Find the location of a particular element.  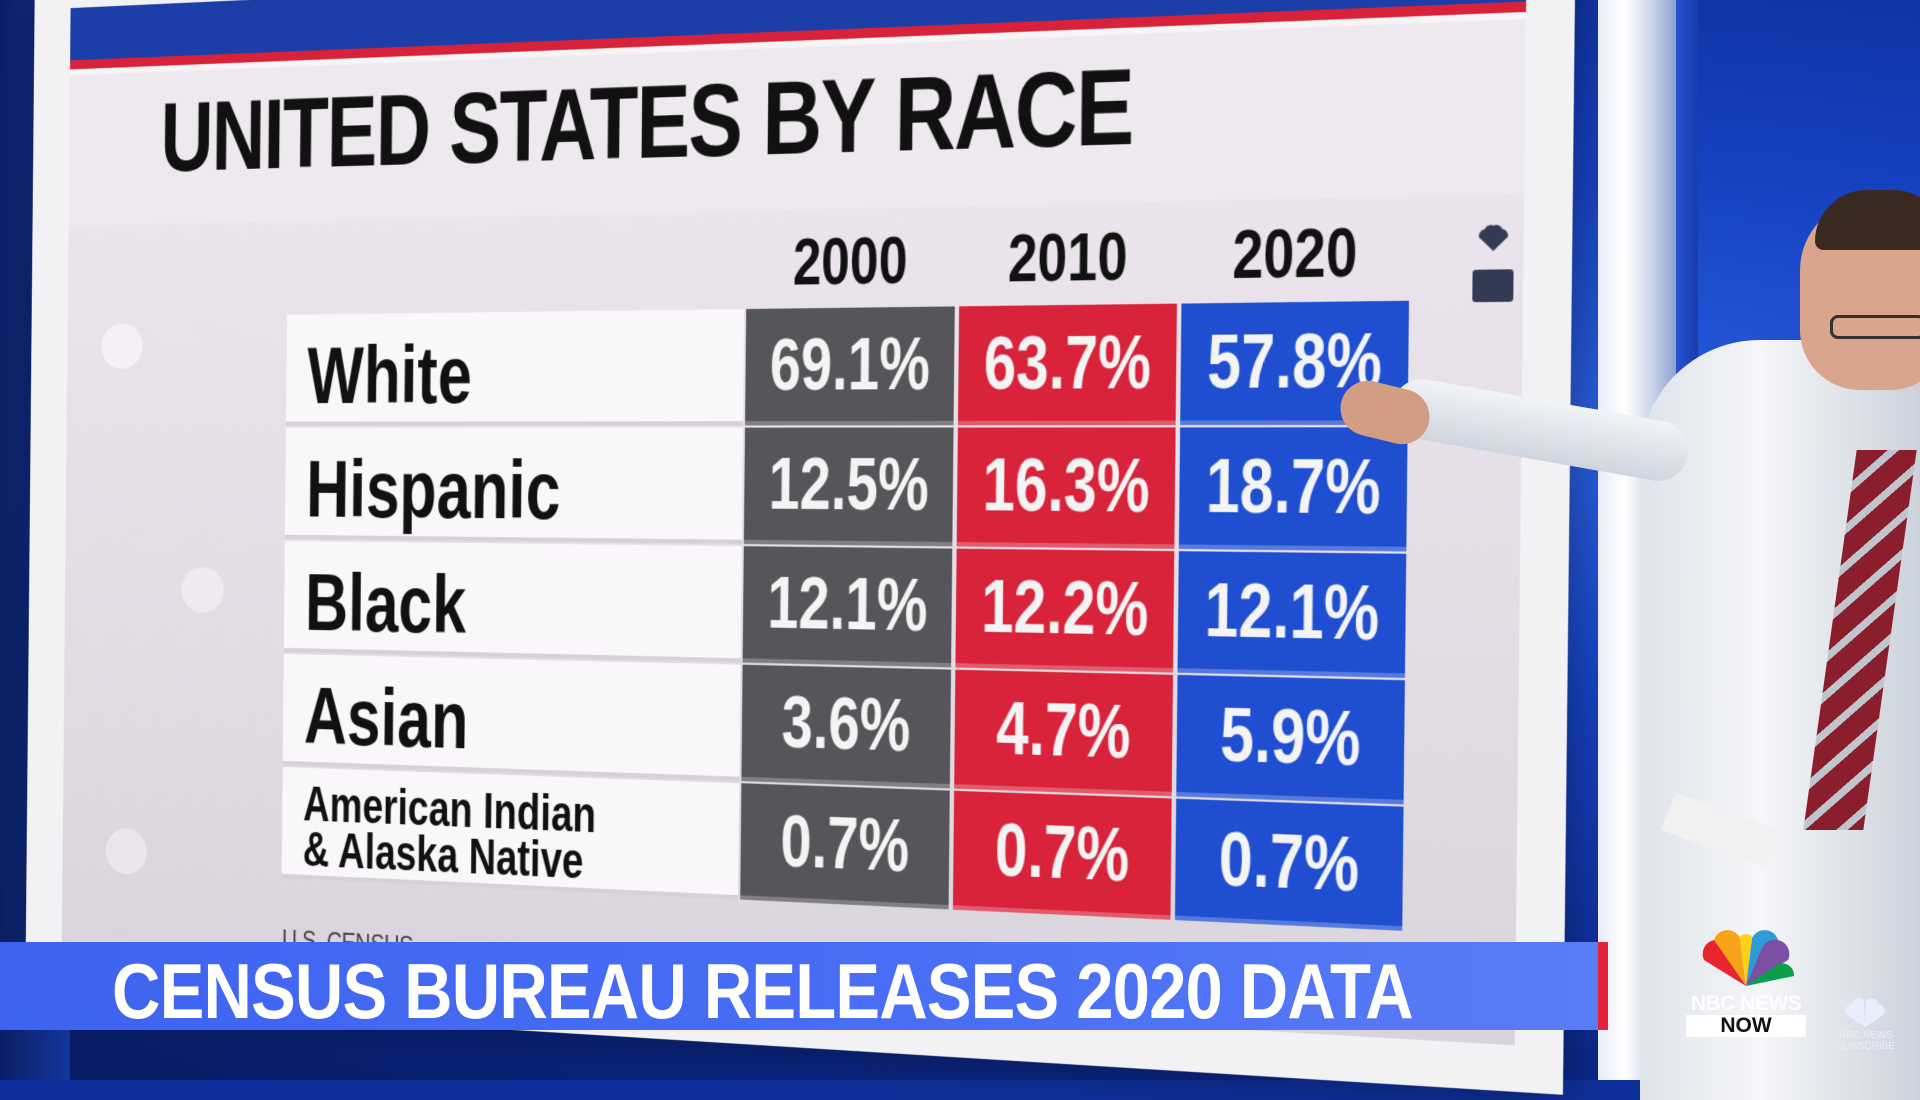

cell-2020: 0.7% is located at coordinates (1289, 865).